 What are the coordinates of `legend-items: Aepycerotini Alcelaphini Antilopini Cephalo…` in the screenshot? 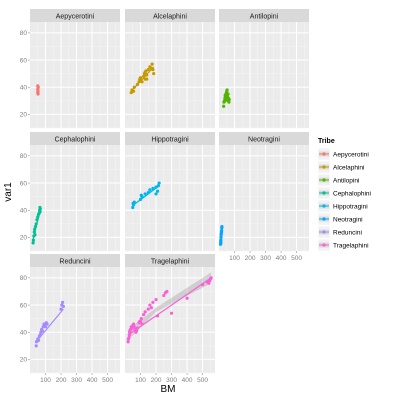 It's located at (344, 199).